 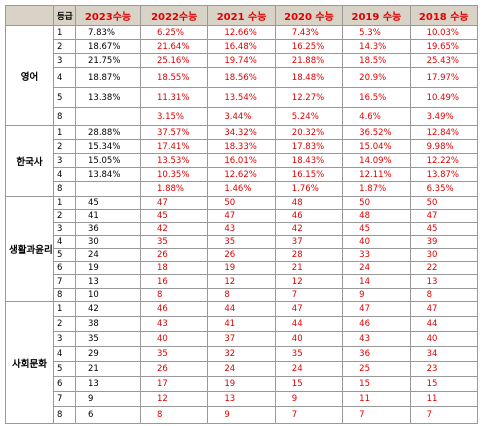 I want to click on data-row: 4 29 35 32 35 36 34, so click(x=242, y=354).